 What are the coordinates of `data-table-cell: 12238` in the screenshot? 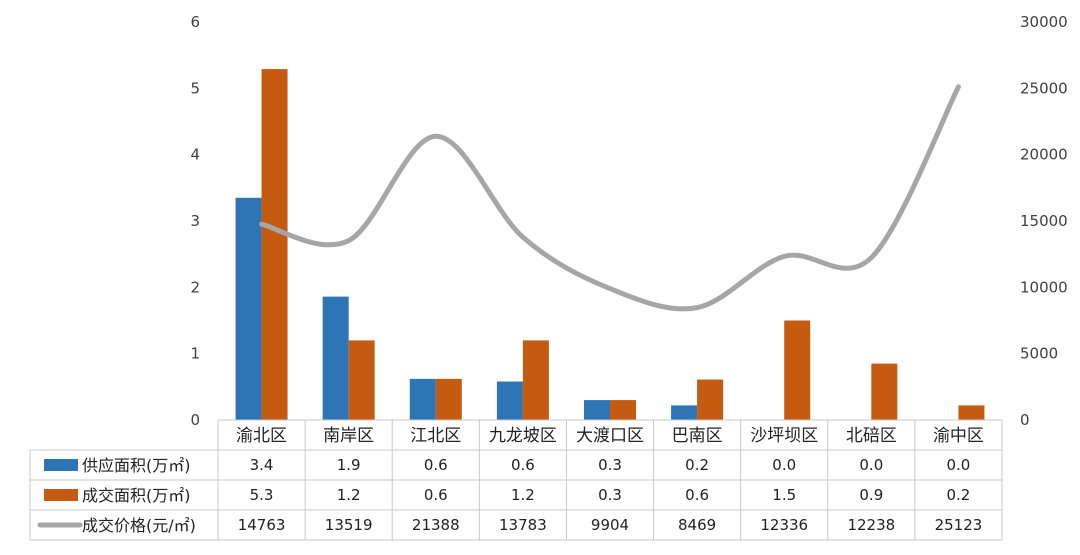 It's located at (871, 525).